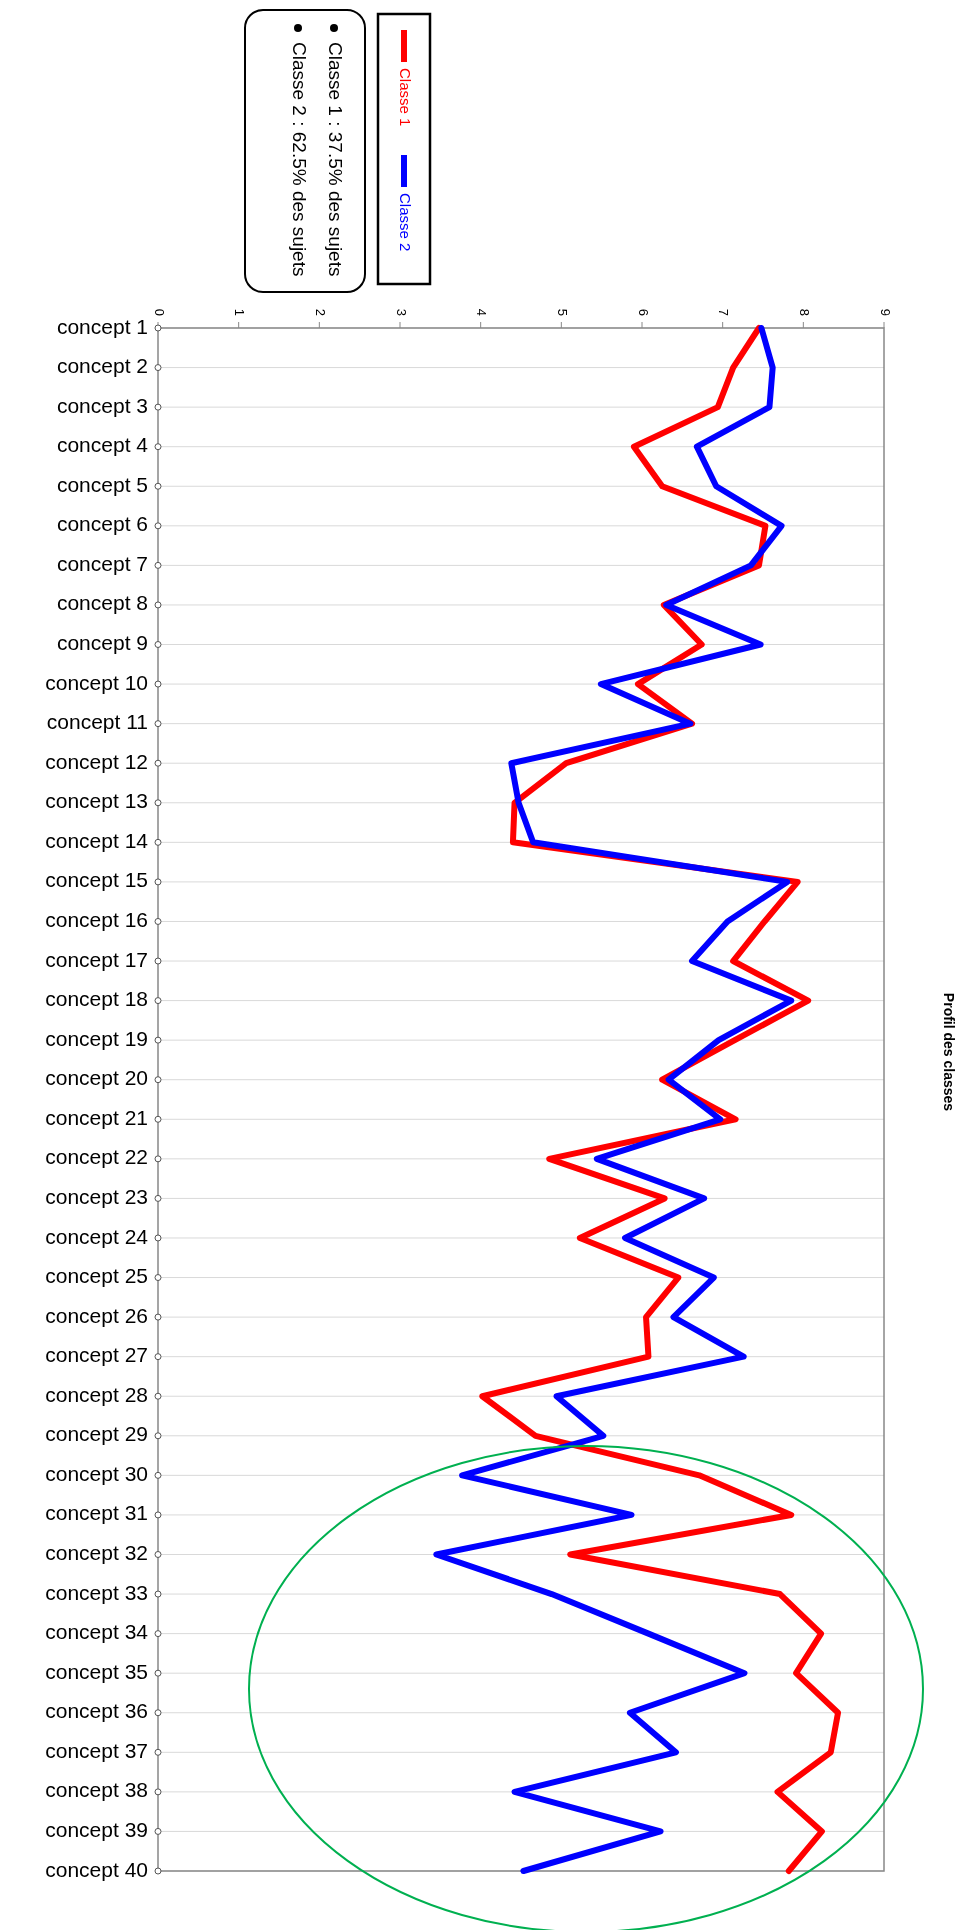 This screenshot has width=964, height=1930. Describe the element at coordinates (97, 1632) in the screenshot. I see `y-tick-label: concept 34` at that location.